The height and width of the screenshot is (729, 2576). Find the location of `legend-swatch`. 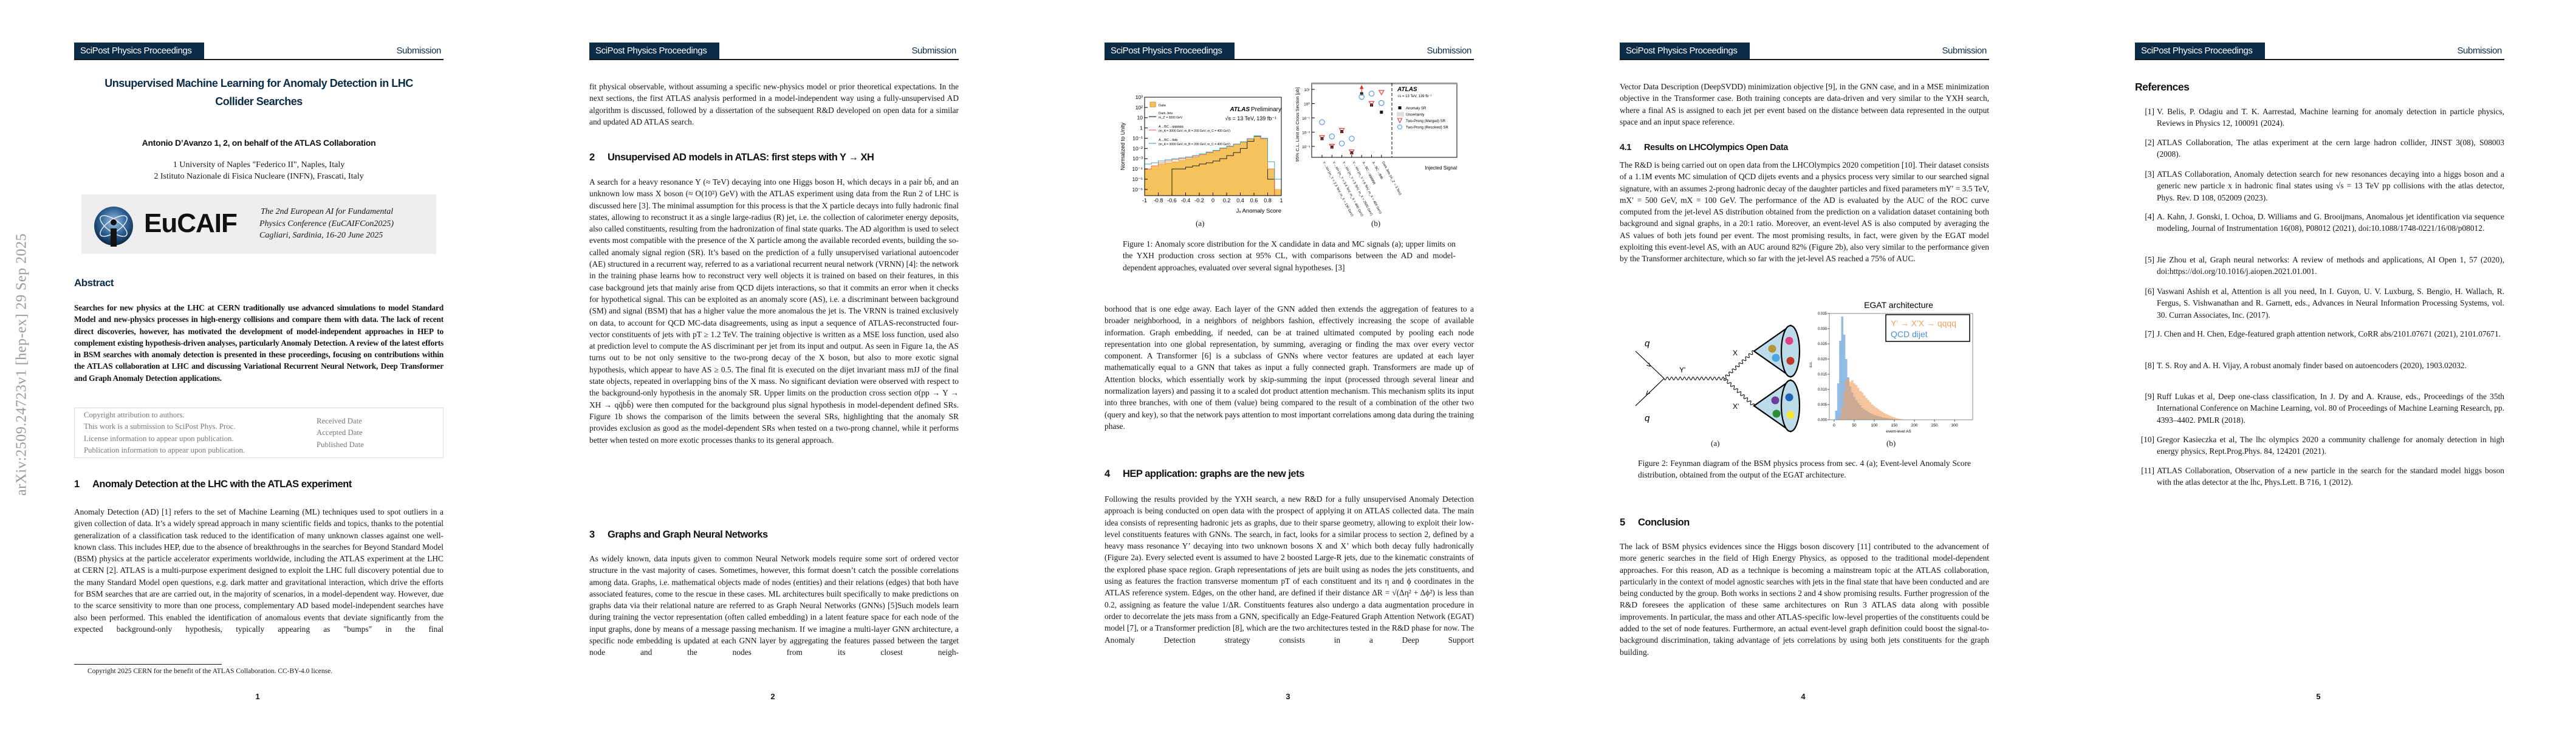

legend-swatch is located at coordinates (1152, 104).